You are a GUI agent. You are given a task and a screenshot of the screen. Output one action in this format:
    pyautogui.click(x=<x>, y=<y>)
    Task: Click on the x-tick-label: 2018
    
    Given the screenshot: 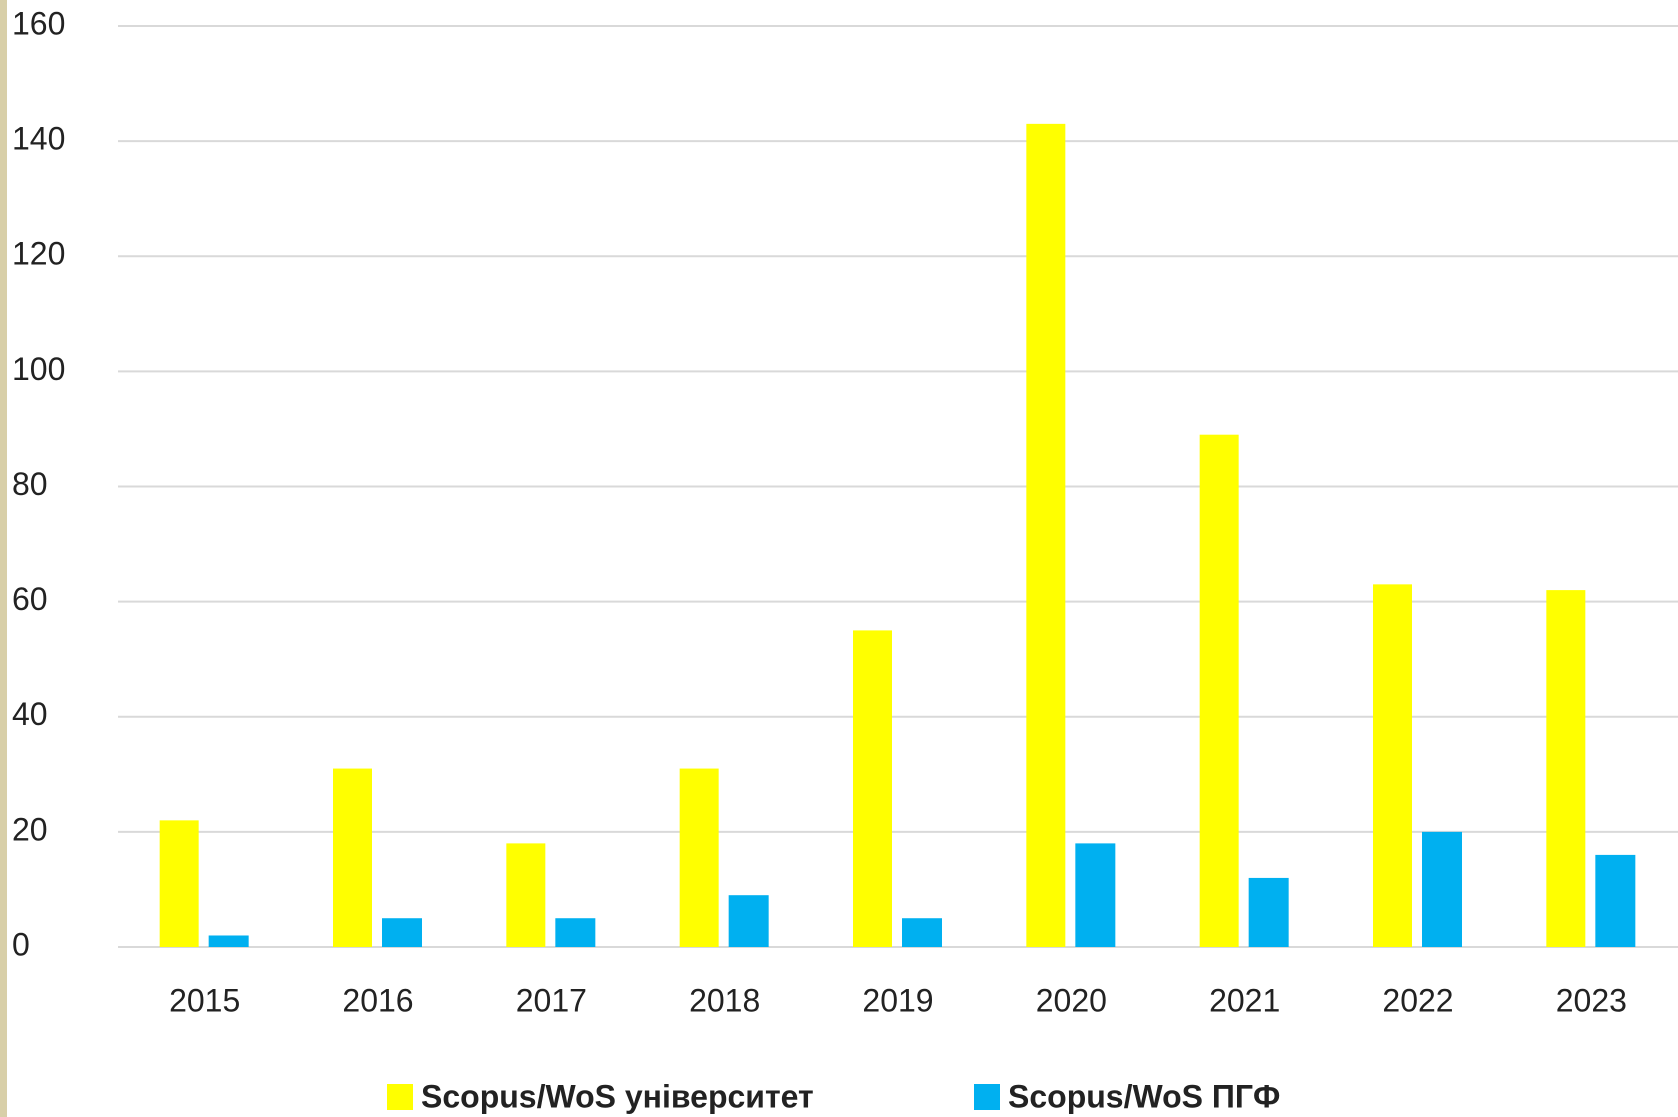 What is the action you would take?
    pyautogui.click(x=724, y=1000)
    